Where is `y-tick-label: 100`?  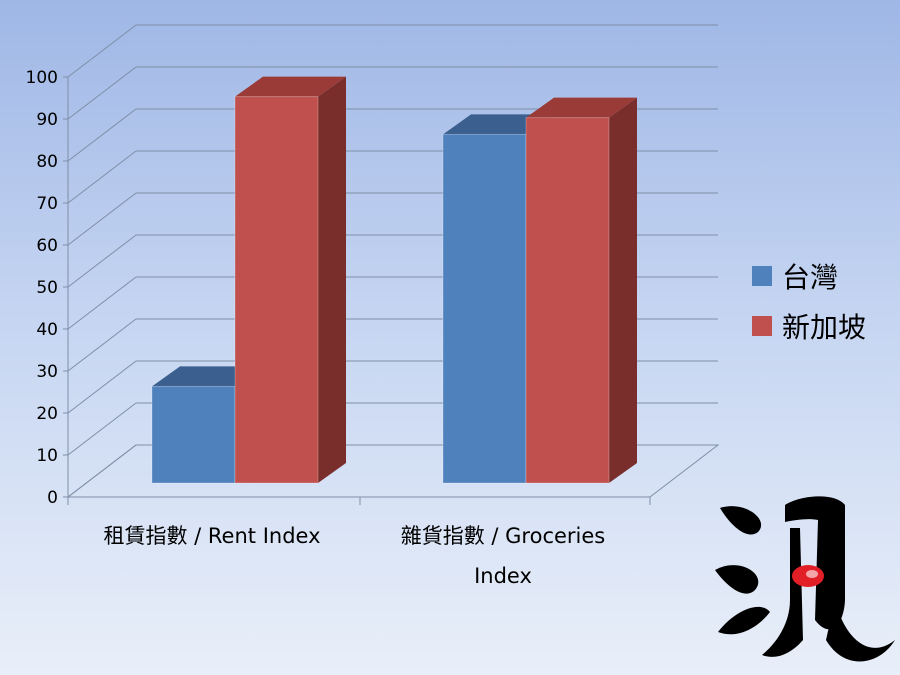
y-tick-label: 100 is located at coordinates (42, 78).